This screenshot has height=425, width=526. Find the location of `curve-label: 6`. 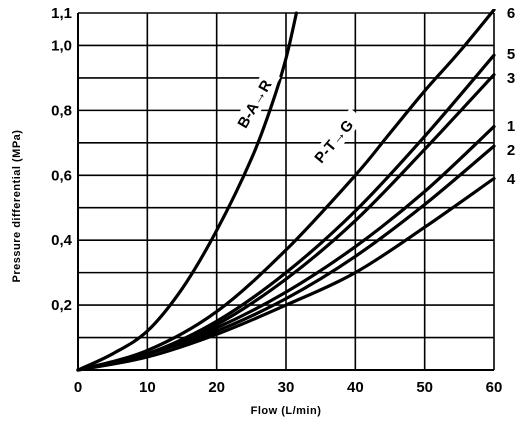

curve-label: 6 is located at coordinates (511, 13).